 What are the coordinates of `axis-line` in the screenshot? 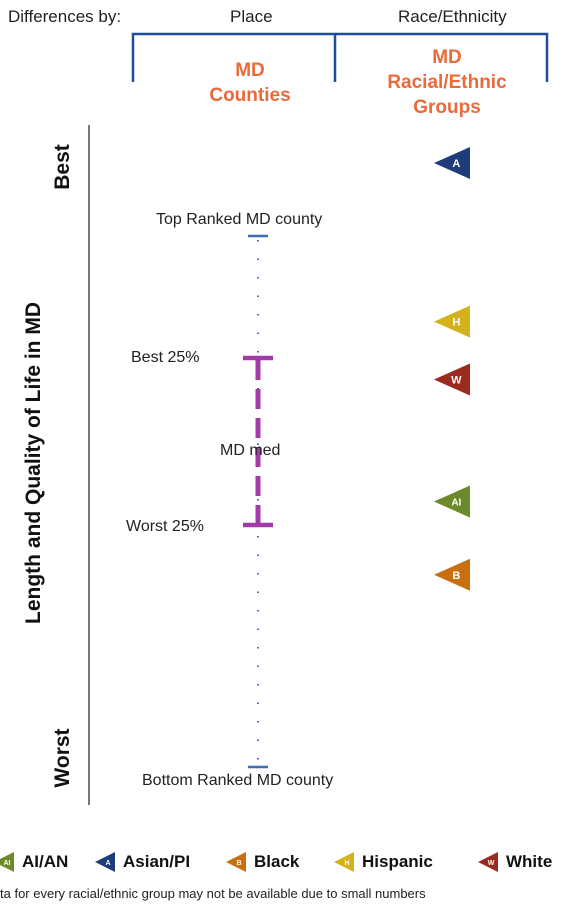 It's located at (89, 465).